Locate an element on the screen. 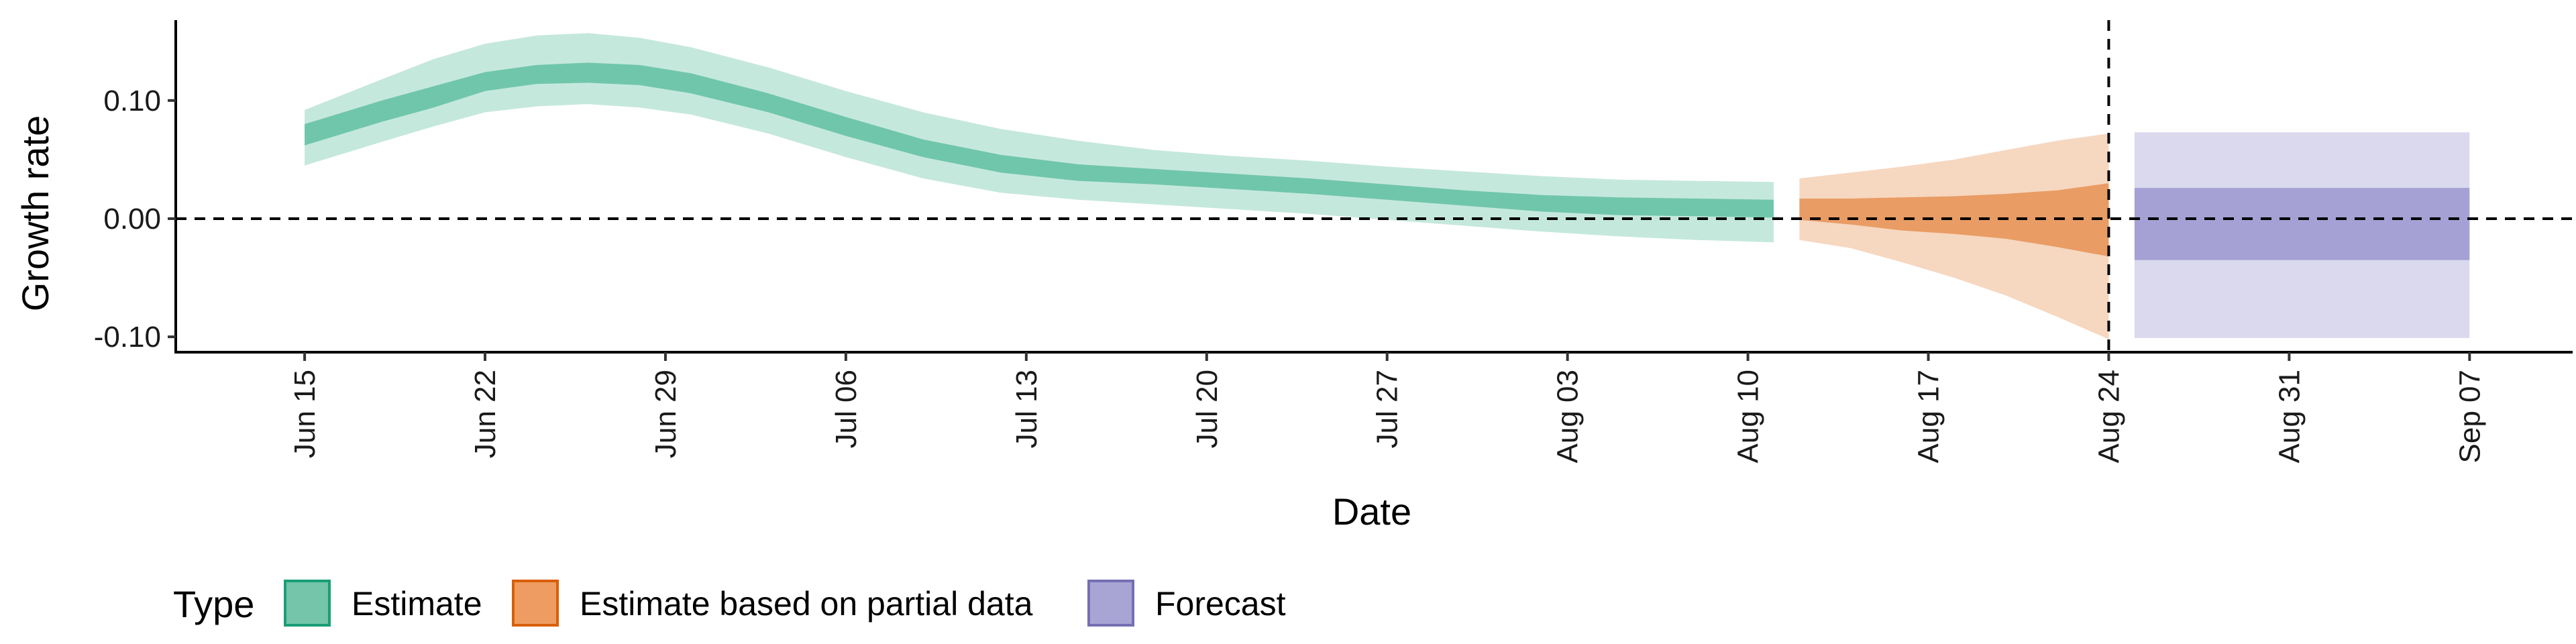  x-tick-label: Aug 31 is located at coordinates (2289, 416).